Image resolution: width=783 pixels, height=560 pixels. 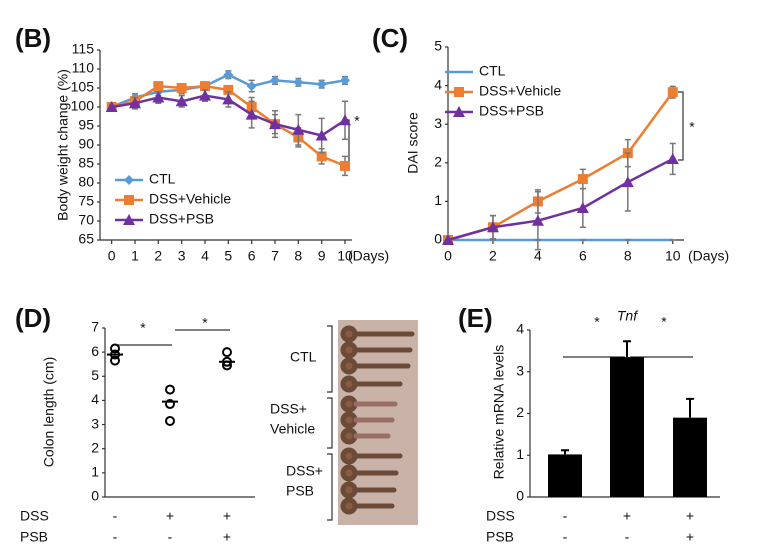 What do you see at coordinates (83, 68) in the screenshot?
I see `y-tick-label: 110` at bounding box center [83, 68].